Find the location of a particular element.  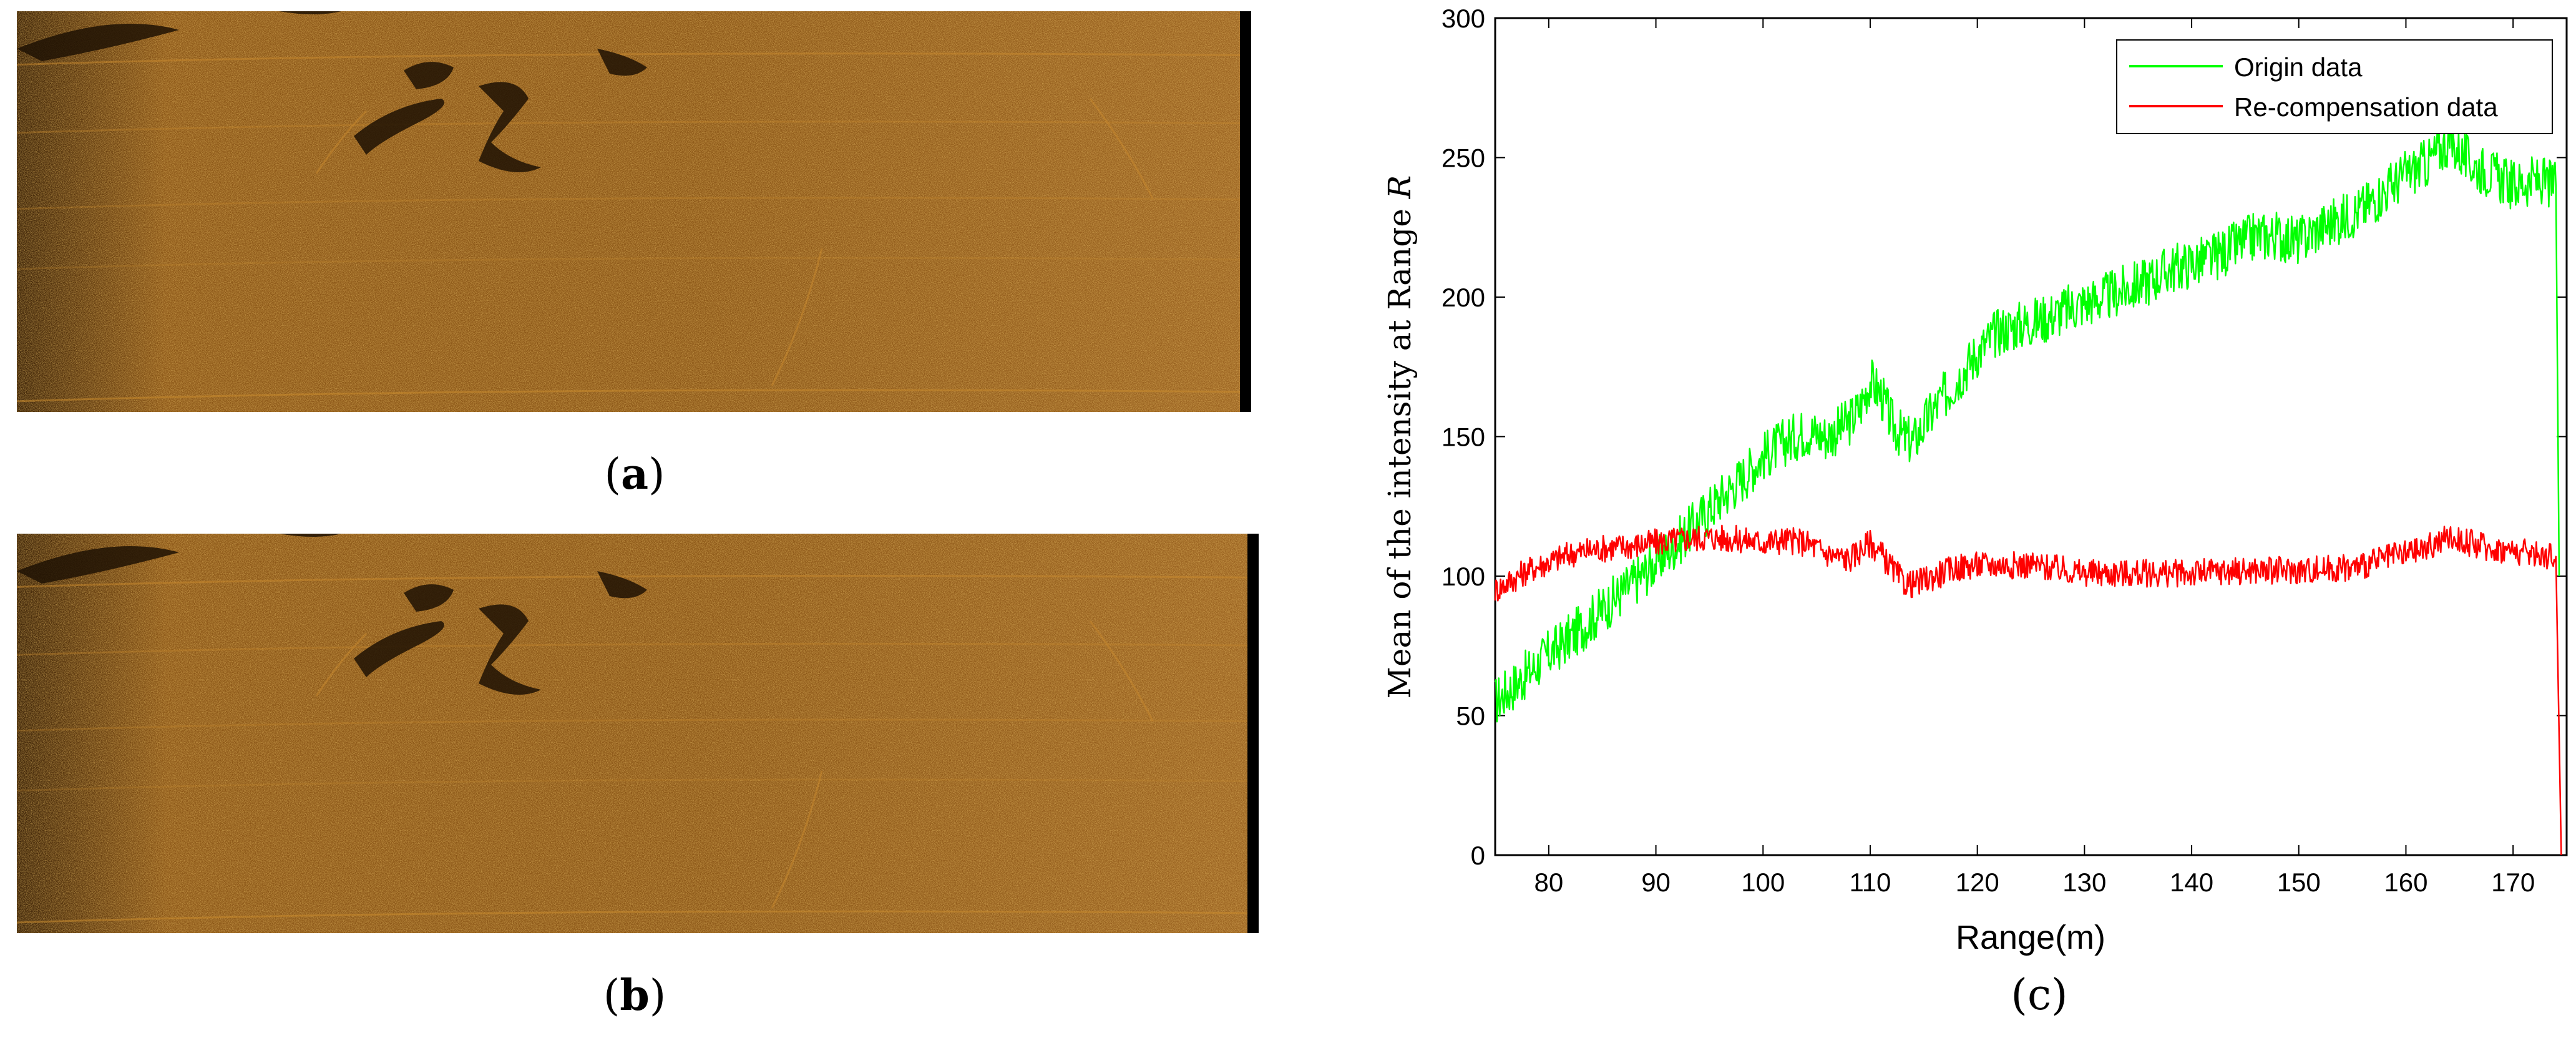

x-tick-label: 160 is located at coordinates (2405, 883).